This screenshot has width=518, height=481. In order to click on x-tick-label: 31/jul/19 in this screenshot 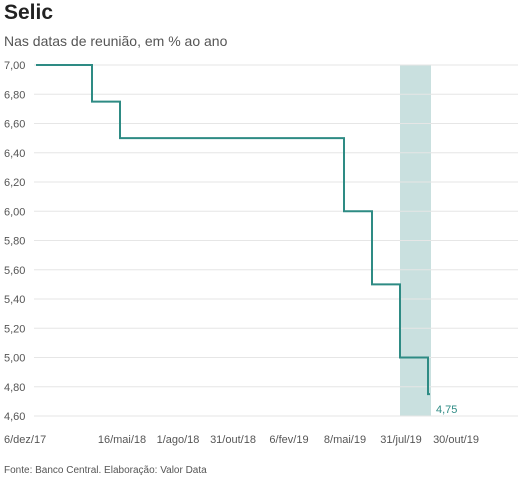, I will do `click(401, 440)`.